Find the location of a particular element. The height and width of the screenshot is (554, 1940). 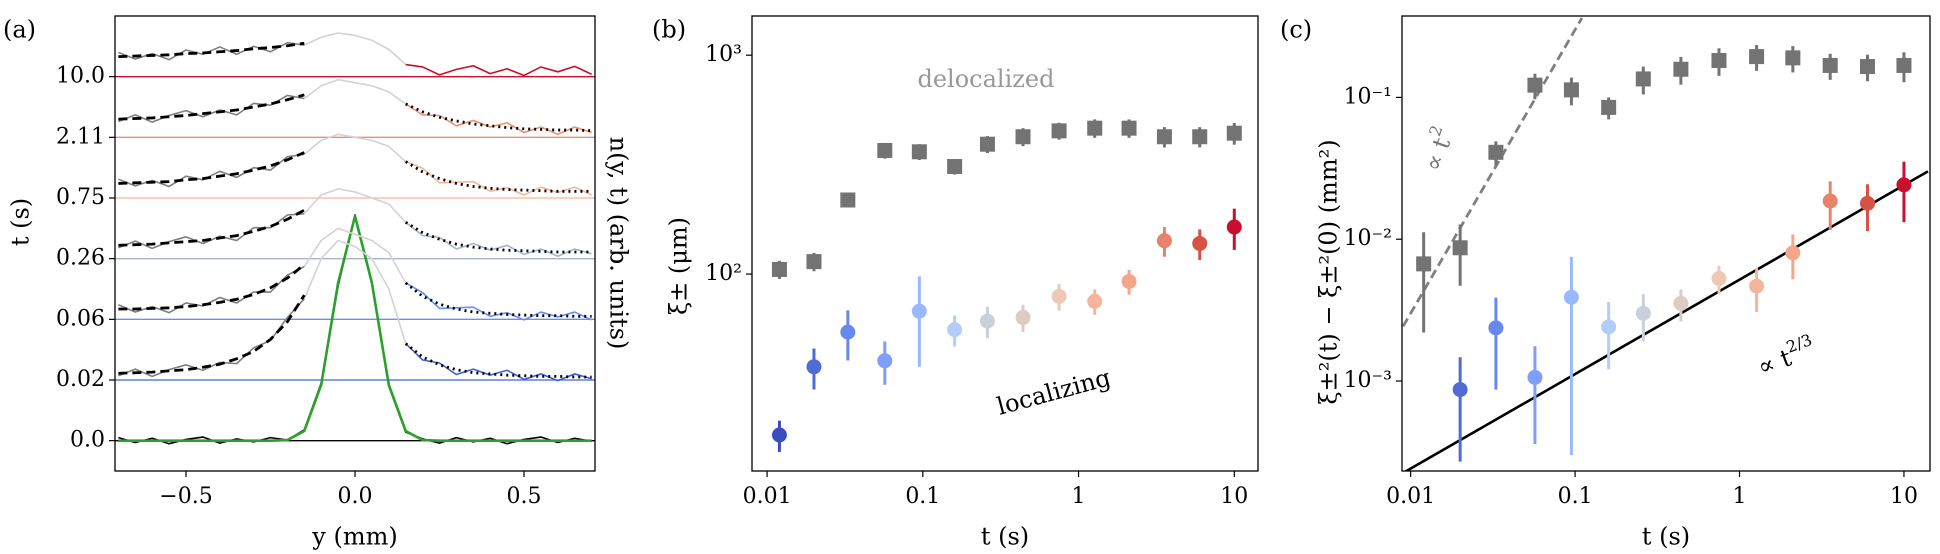

y-tick-label: 2.11 is located at coordinates (80, 136).